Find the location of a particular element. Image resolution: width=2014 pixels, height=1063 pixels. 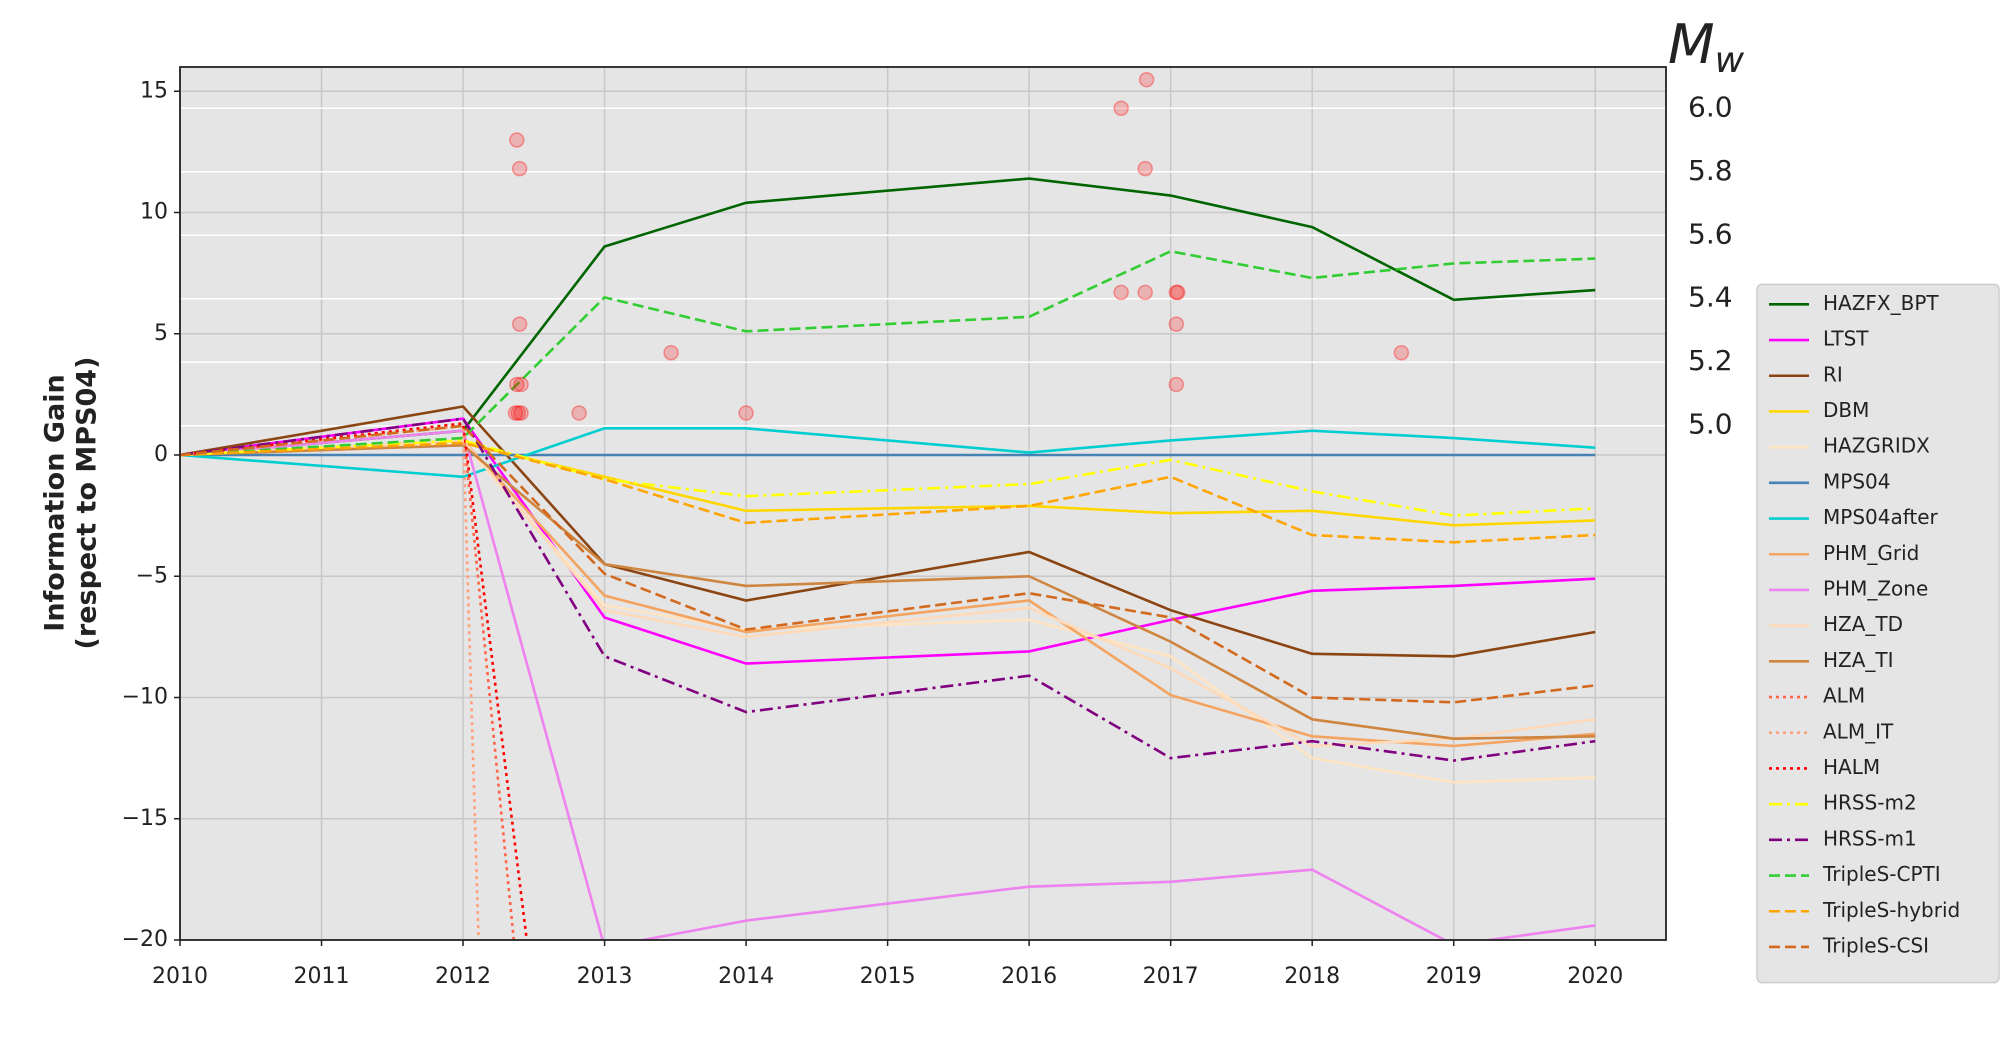

x-tick-label: 2019 is located at coordinates (1454, 976).